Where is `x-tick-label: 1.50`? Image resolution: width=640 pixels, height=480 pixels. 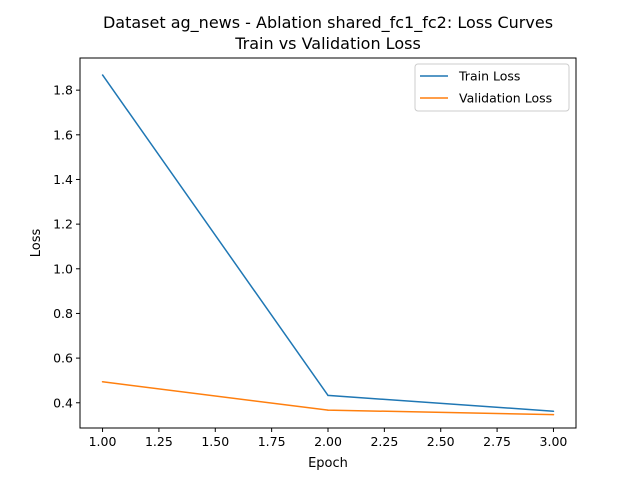
x-tick-label: 1.50 is located at coordinates (215, 441).